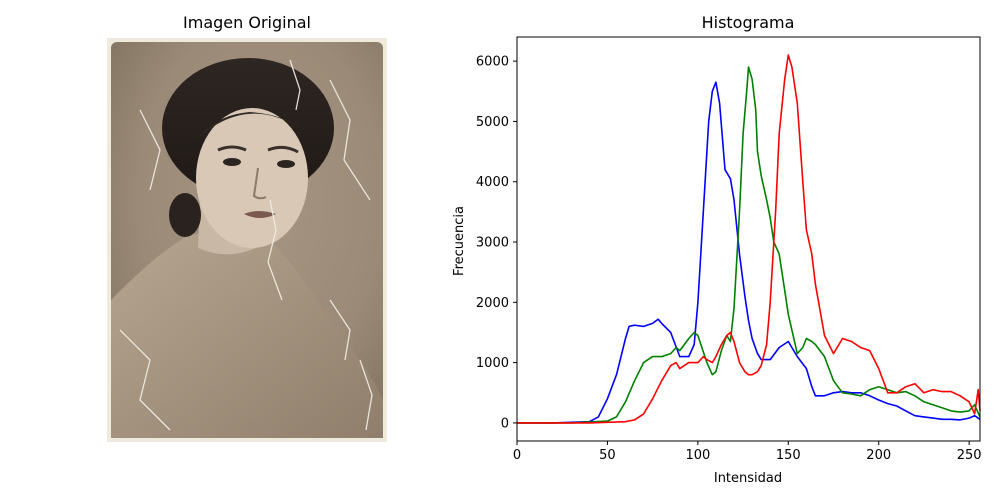  Describe the element at coordinates (247, 22) in the screenshot. I see `left-panel-title: Imagen Original` at that location.